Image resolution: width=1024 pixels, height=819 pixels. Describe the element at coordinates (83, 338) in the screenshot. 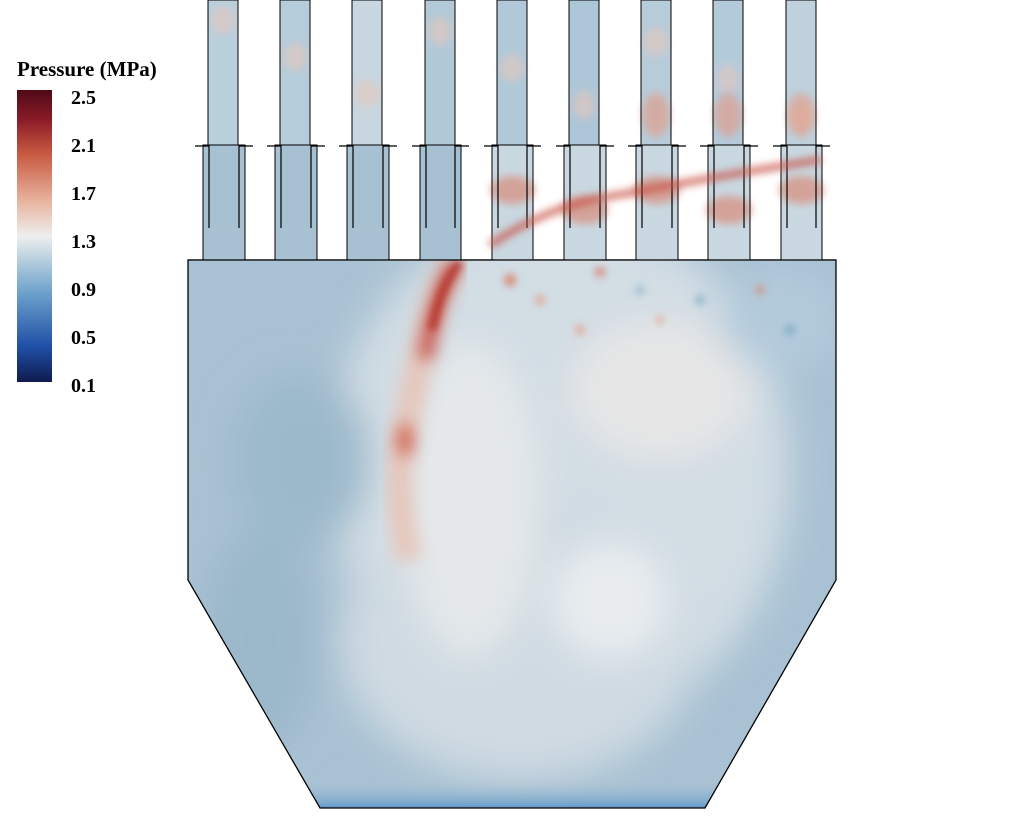

I see `colorbar-tick-label: 0.5` at that location.